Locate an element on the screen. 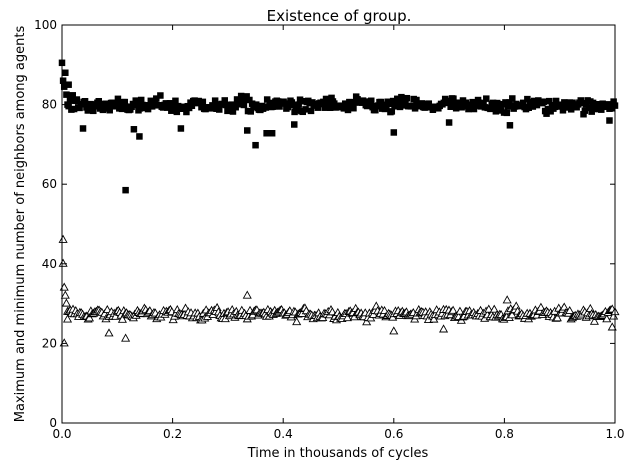 The height and width of the screenshot is (463, 639). x-tick-label: 0.8 is located at coordinates (504, 434).